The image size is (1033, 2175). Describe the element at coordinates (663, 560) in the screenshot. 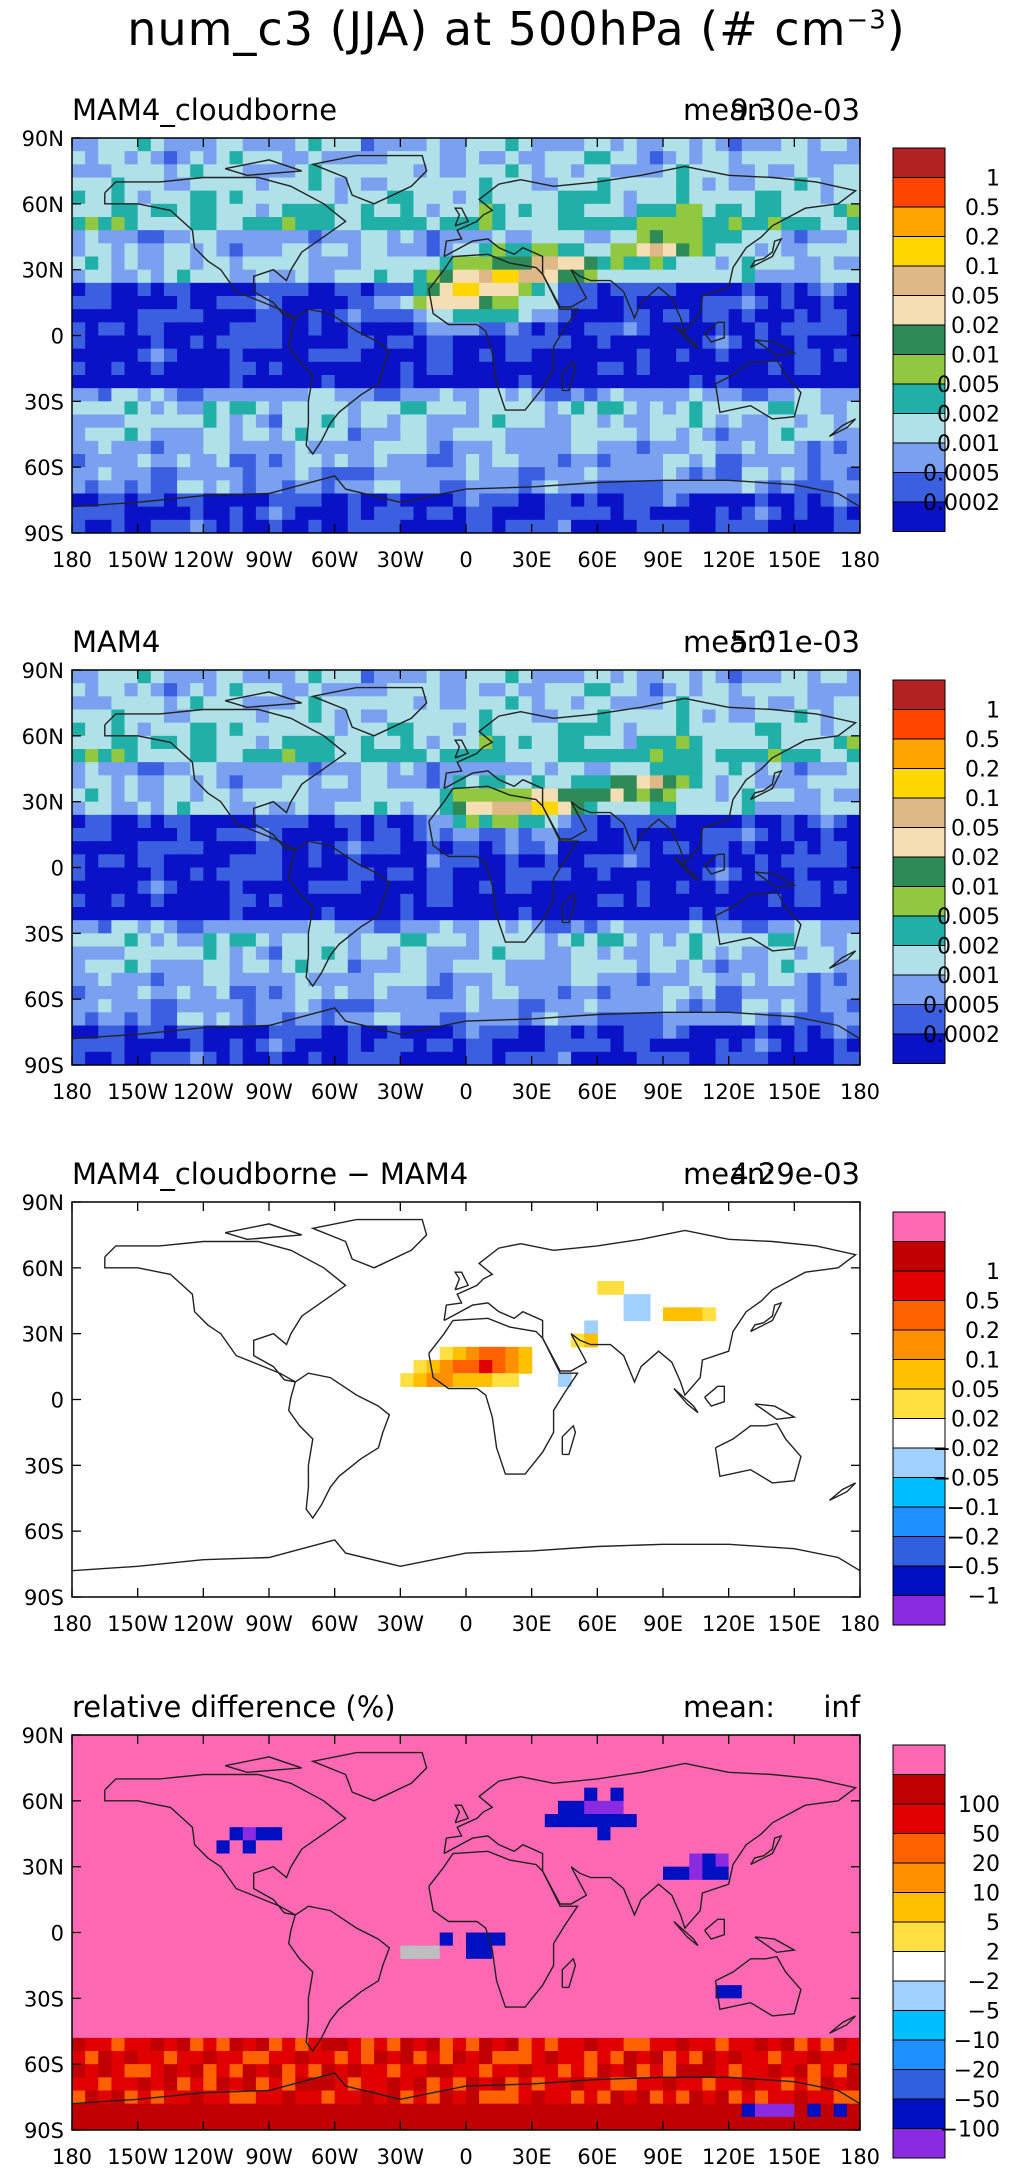

I see `x-tick-label: 90E` at that location.